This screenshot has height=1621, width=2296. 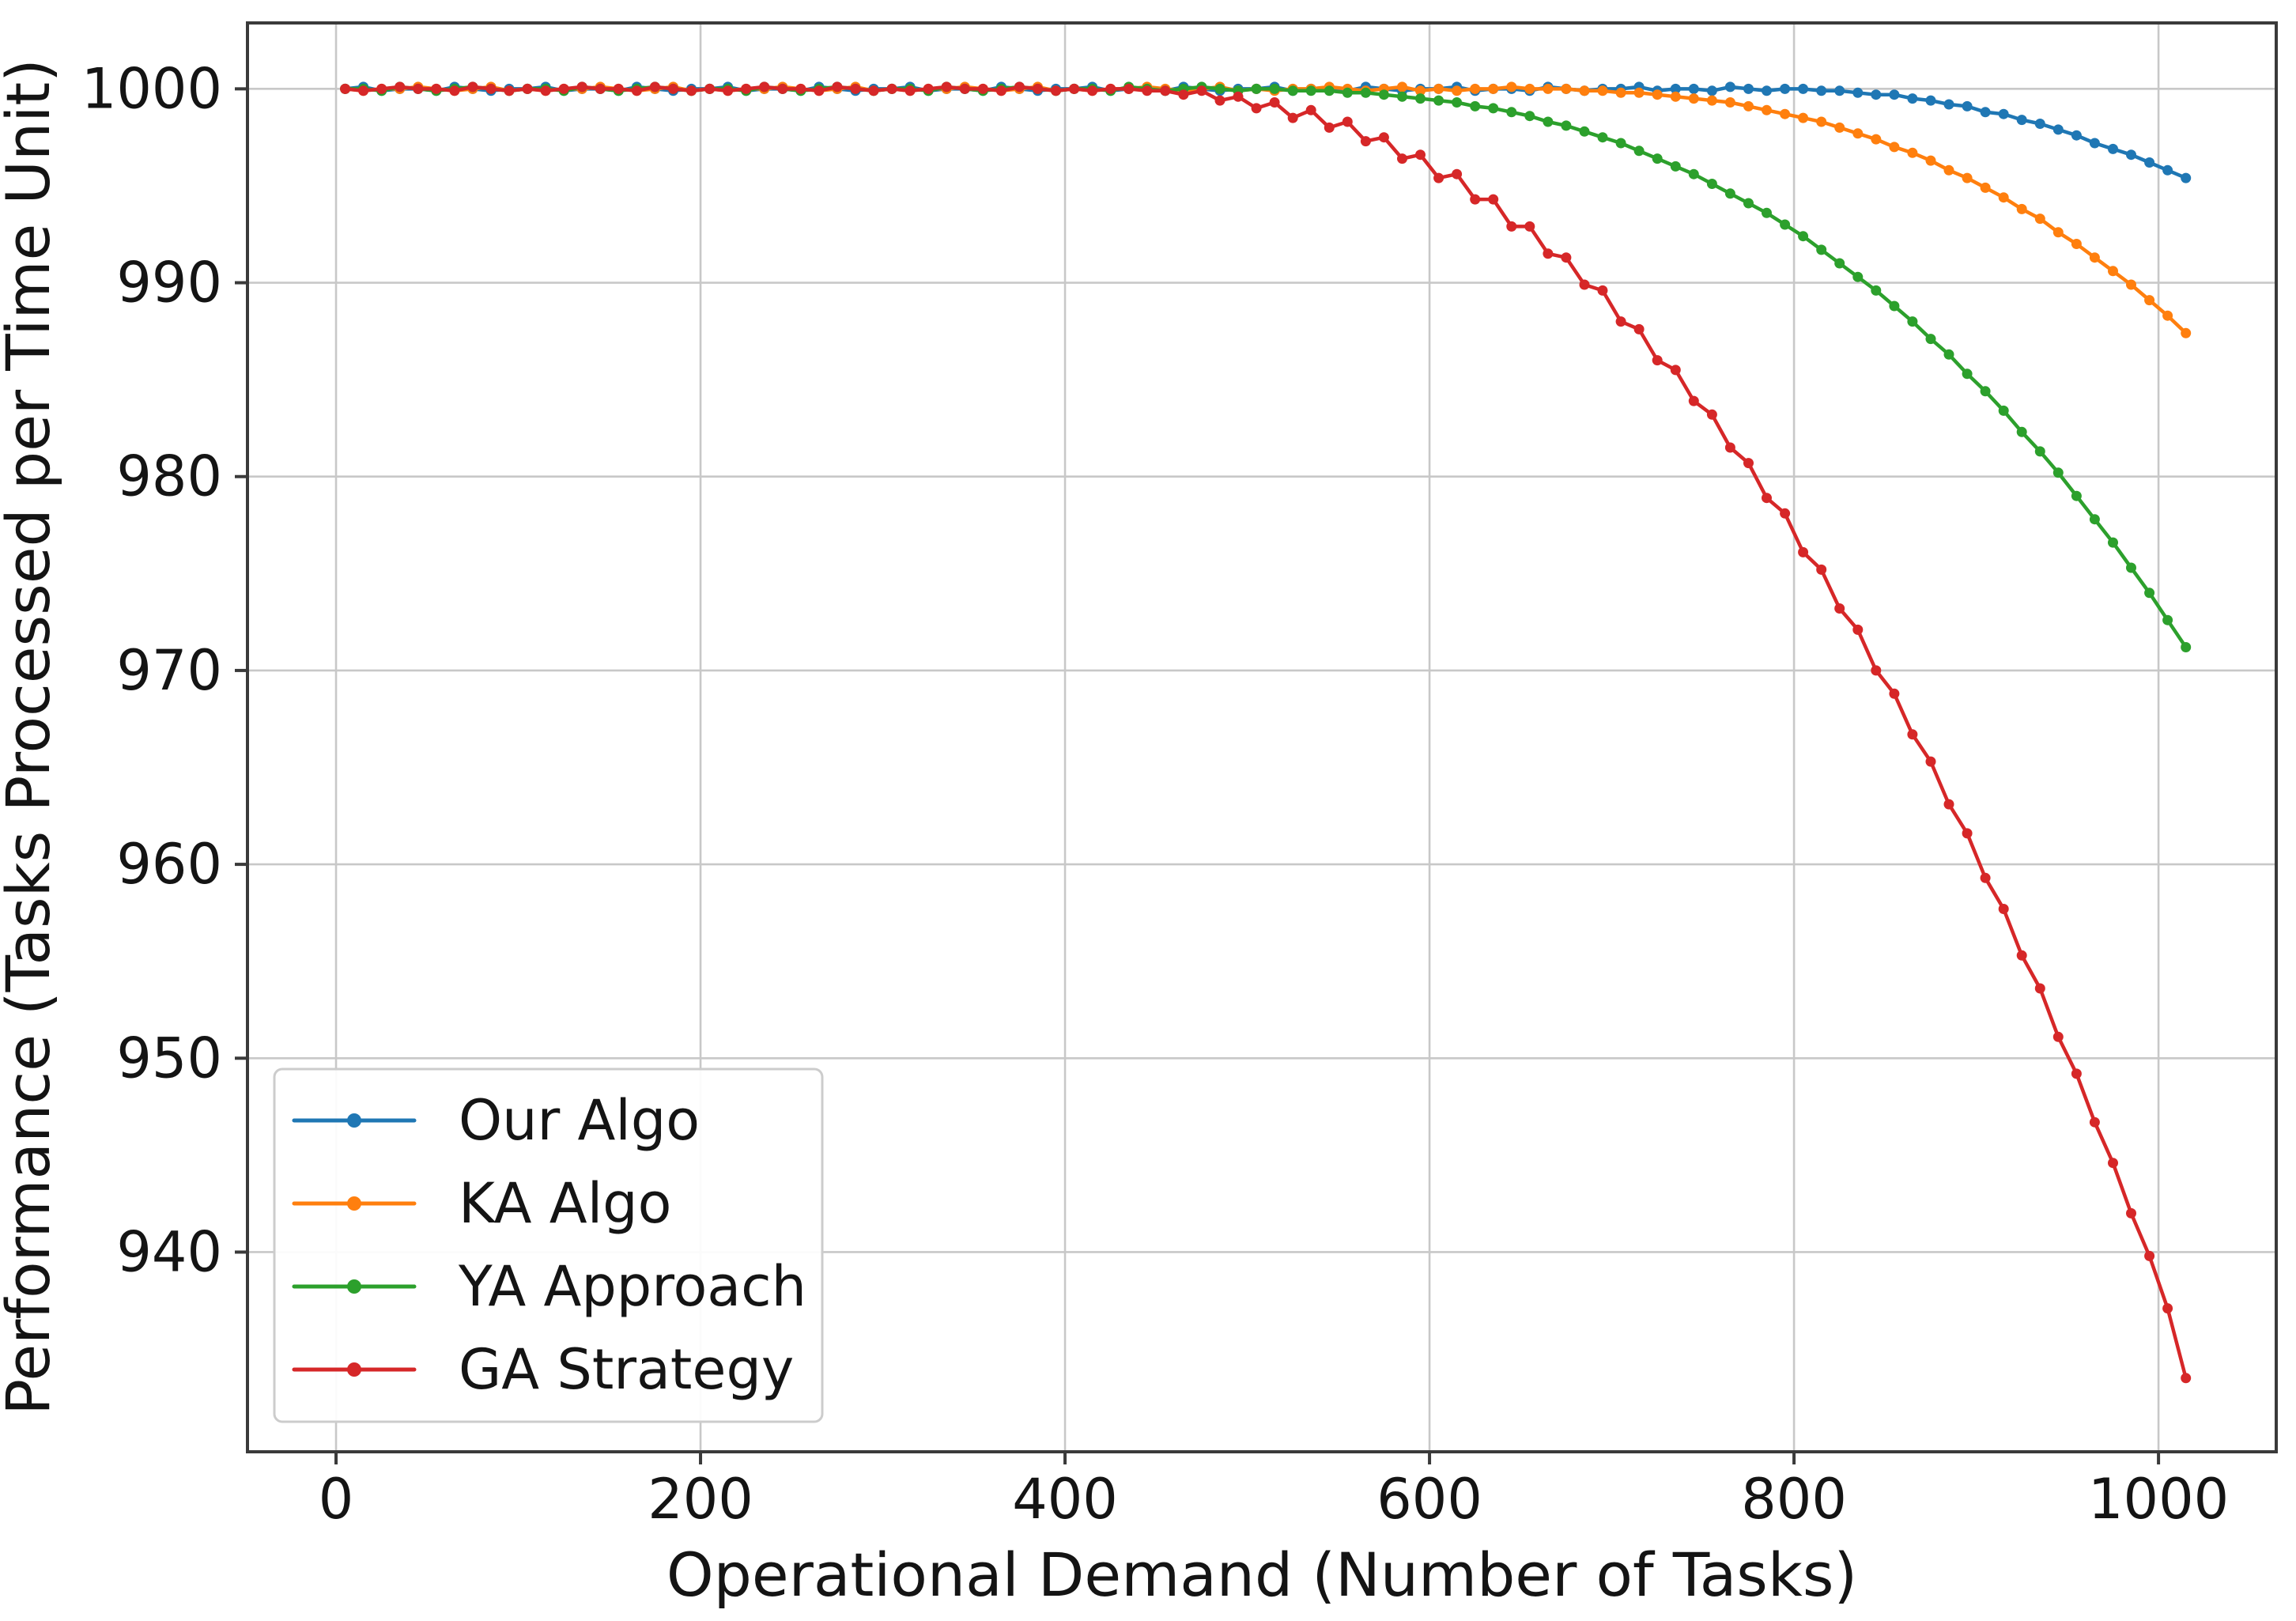 What do you see at coordinates (169, 1251) in the screenshot?
I see `y-tick-label-0: 940` at bounding box center [169, 1251].